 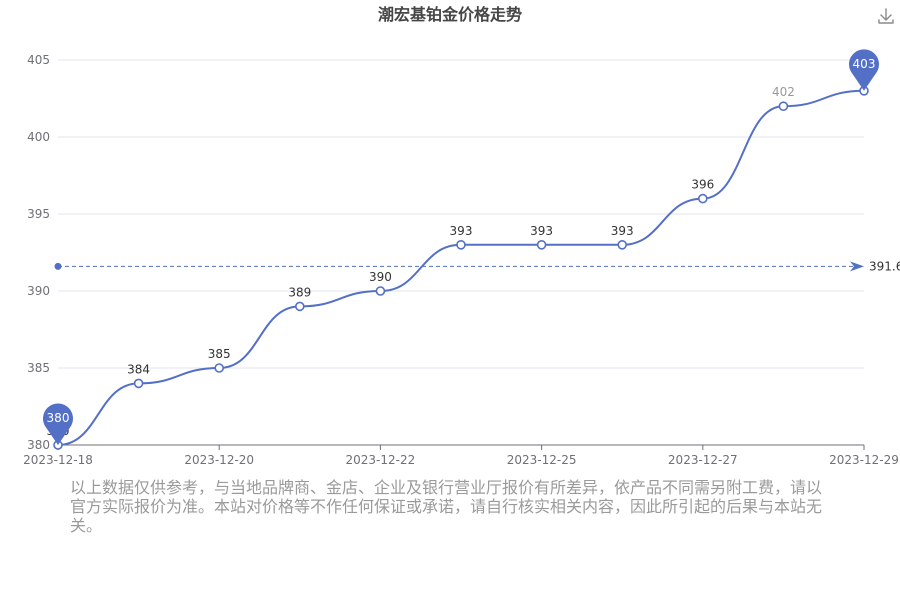 I want to click on y-tick-label: 400, so click(x=38, y=137).